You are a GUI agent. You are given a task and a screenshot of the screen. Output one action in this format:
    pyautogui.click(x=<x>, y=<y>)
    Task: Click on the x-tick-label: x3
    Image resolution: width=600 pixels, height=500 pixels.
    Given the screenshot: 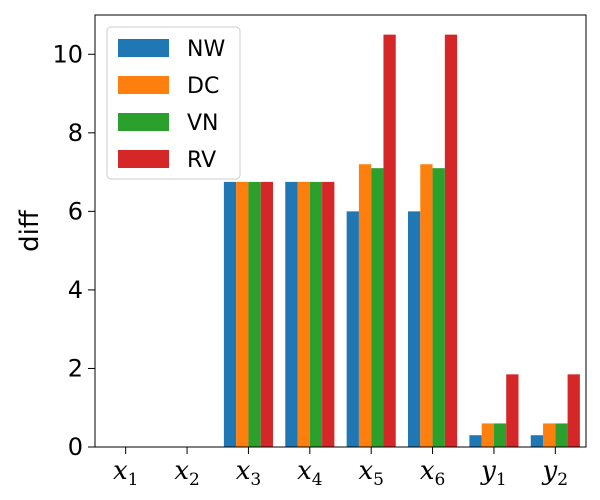 What is the action you would take?
    pyautogui.click(x=249, y=473)
    